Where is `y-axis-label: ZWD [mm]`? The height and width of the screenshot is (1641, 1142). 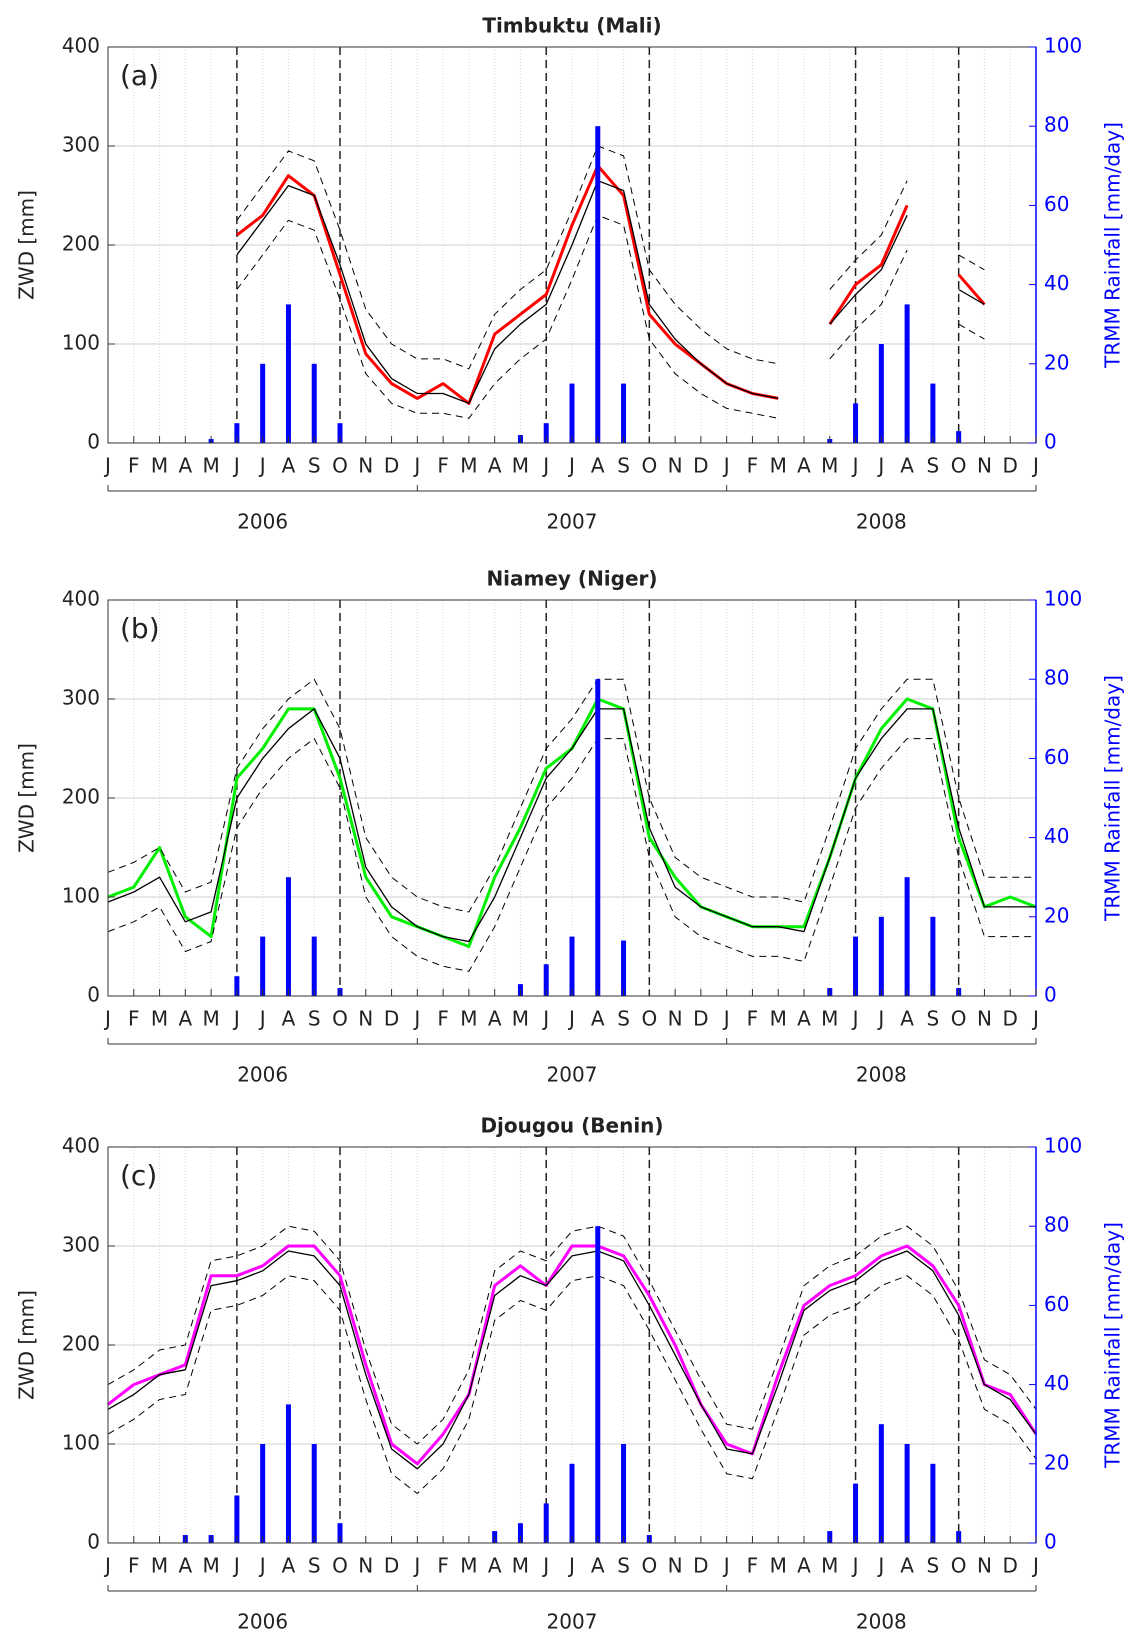
y-axis-label: ZWD [mm] is located at coordinates (27, 1345).